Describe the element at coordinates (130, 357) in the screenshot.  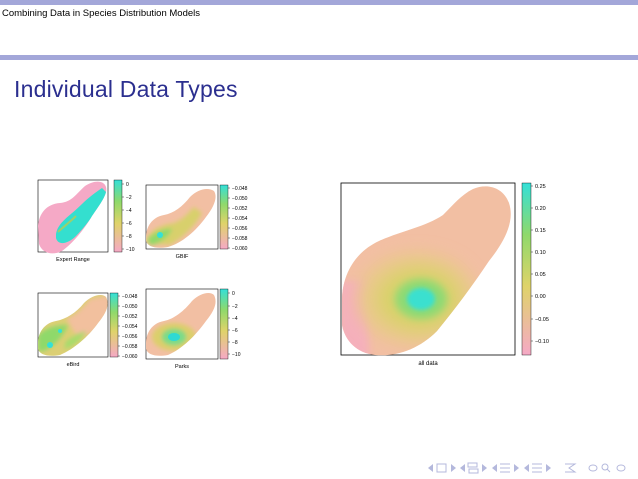
I see `ebird-tick: −0.060` at that location.